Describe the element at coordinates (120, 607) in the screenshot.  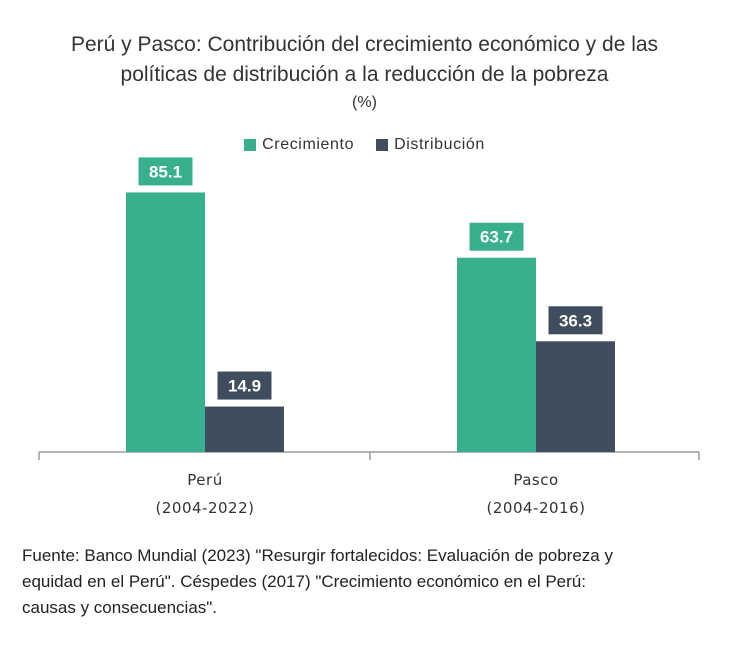
I see `source-line-3: causas y consecuencias".` at that location.